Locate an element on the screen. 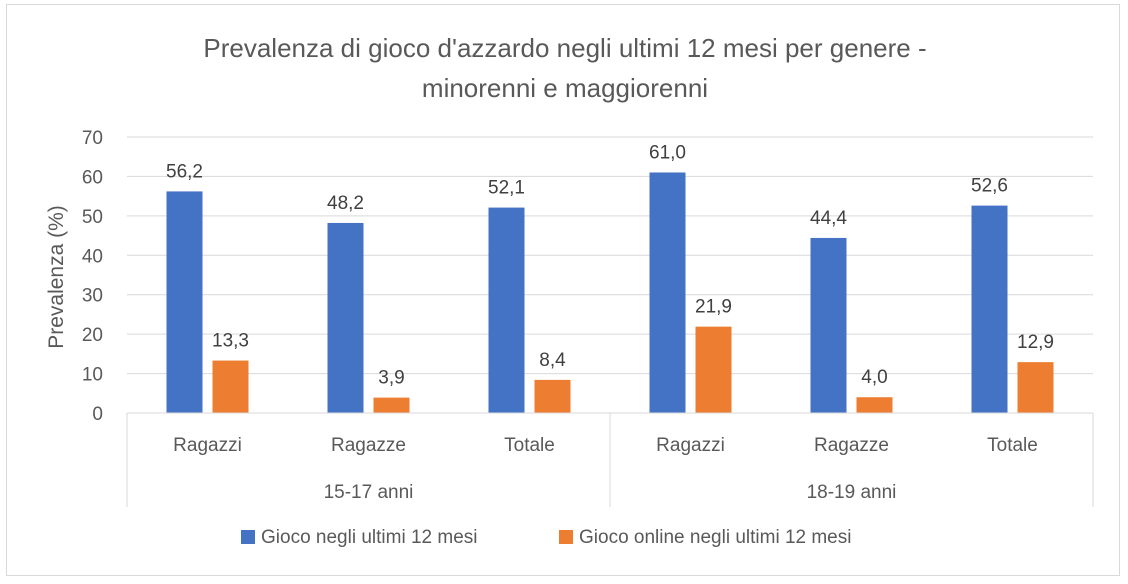 Image resolution: width=1128 pixels, height=584 pixels. y-tick-label: 20 is located at coordinates (92, 335).